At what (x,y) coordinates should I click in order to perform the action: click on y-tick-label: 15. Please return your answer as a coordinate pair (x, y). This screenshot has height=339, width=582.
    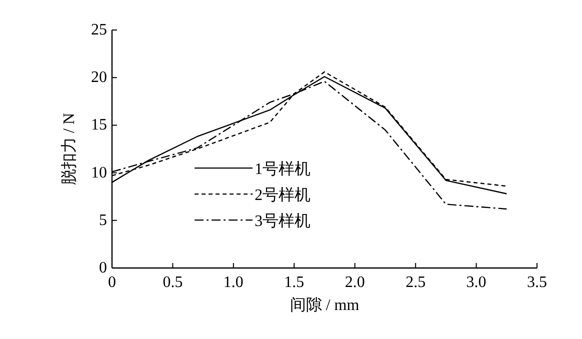
    Looking at the image, I should click on (99, 125).